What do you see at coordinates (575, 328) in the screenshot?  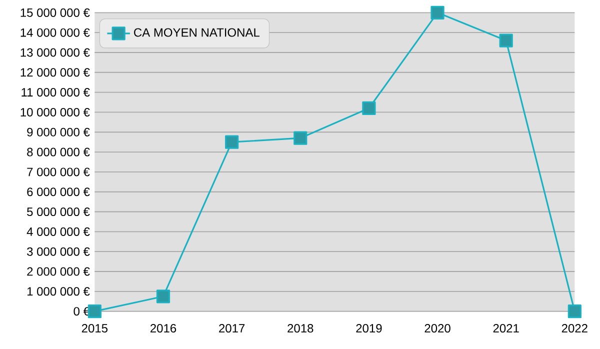 I see `x-tick-label: 2022` at bounding box center [575, 328].